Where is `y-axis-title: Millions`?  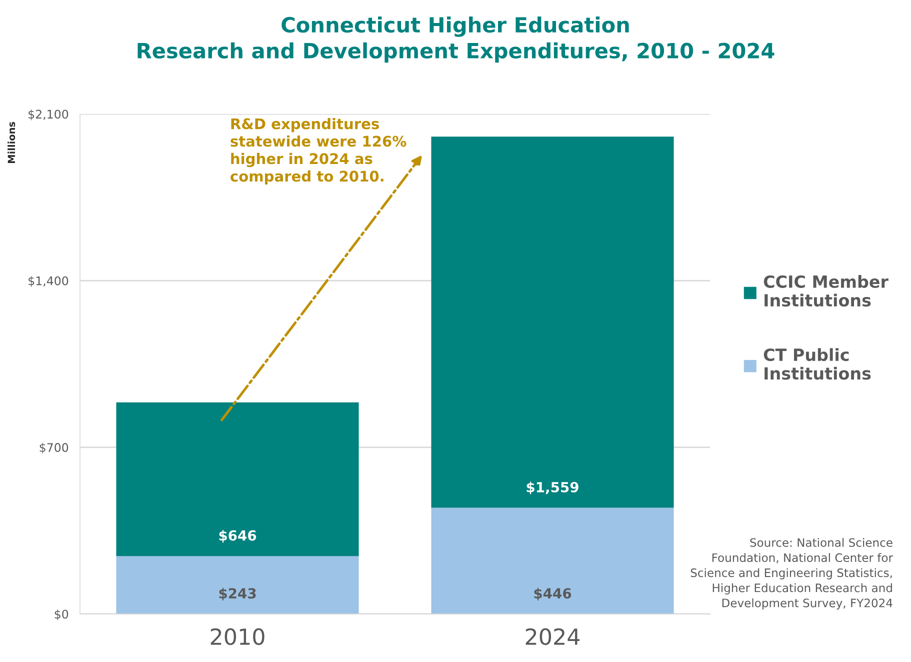
y-axis-title: Millions is located at coordinates (12, 142).